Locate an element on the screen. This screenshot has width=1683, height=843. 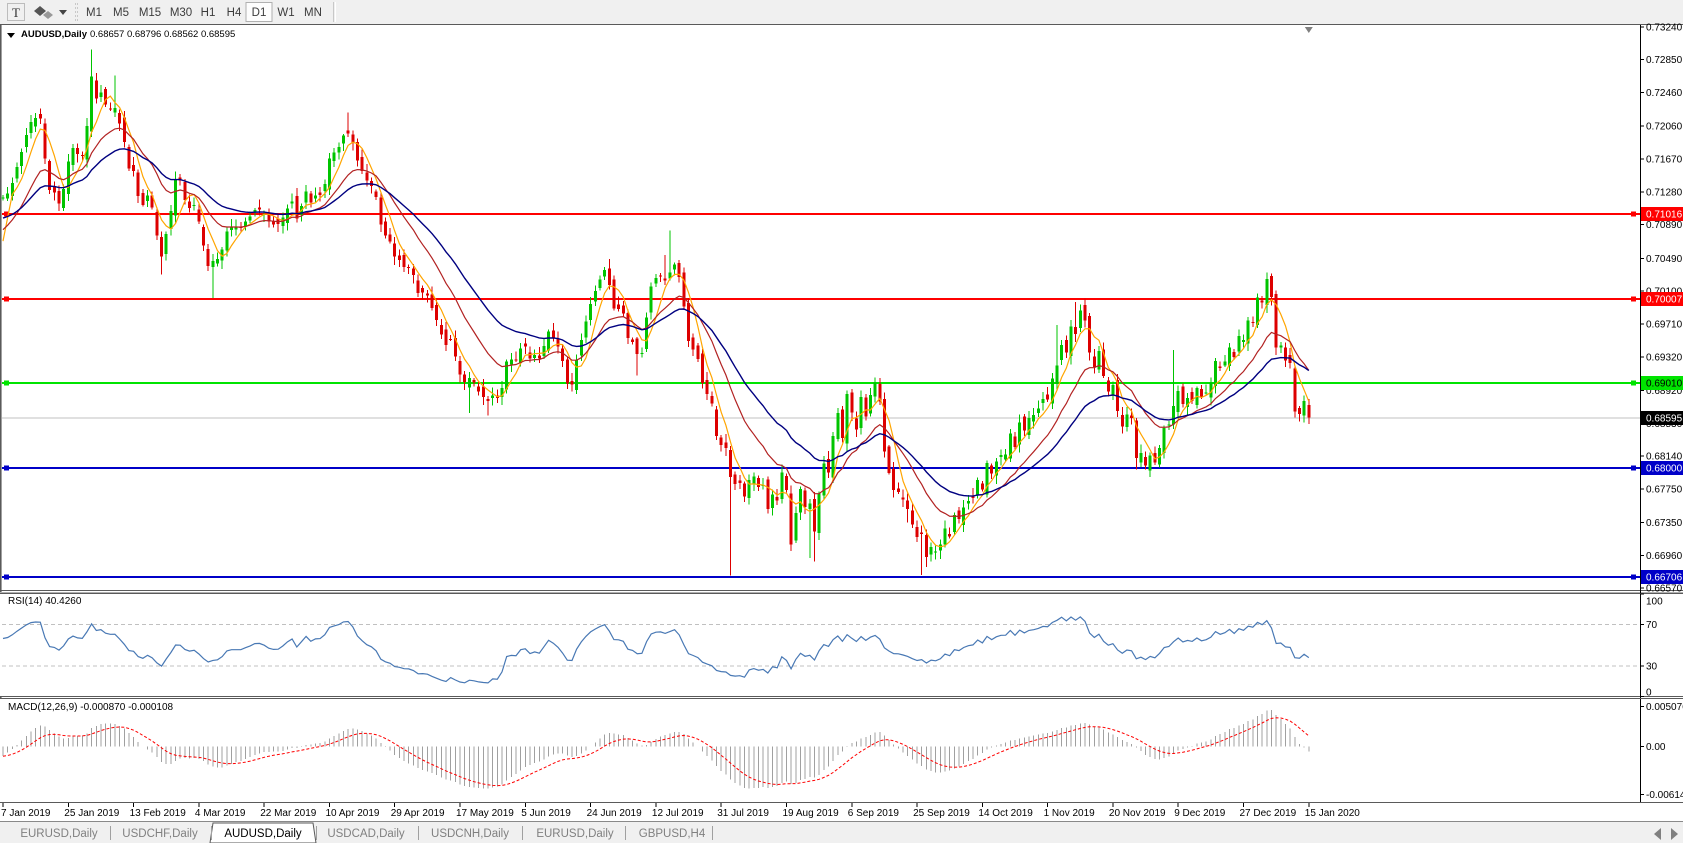
svg-text: 0.68595 is located at coordinates (1664, 418).